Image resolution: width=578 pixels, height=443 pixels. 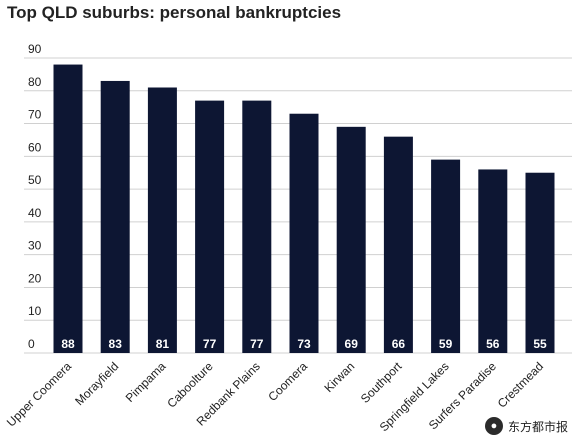 What do you see at coordinates (146, 382) in the screenshot?
I see `x-tick-label-3: Pimpama` at bounding box center [146, 382].